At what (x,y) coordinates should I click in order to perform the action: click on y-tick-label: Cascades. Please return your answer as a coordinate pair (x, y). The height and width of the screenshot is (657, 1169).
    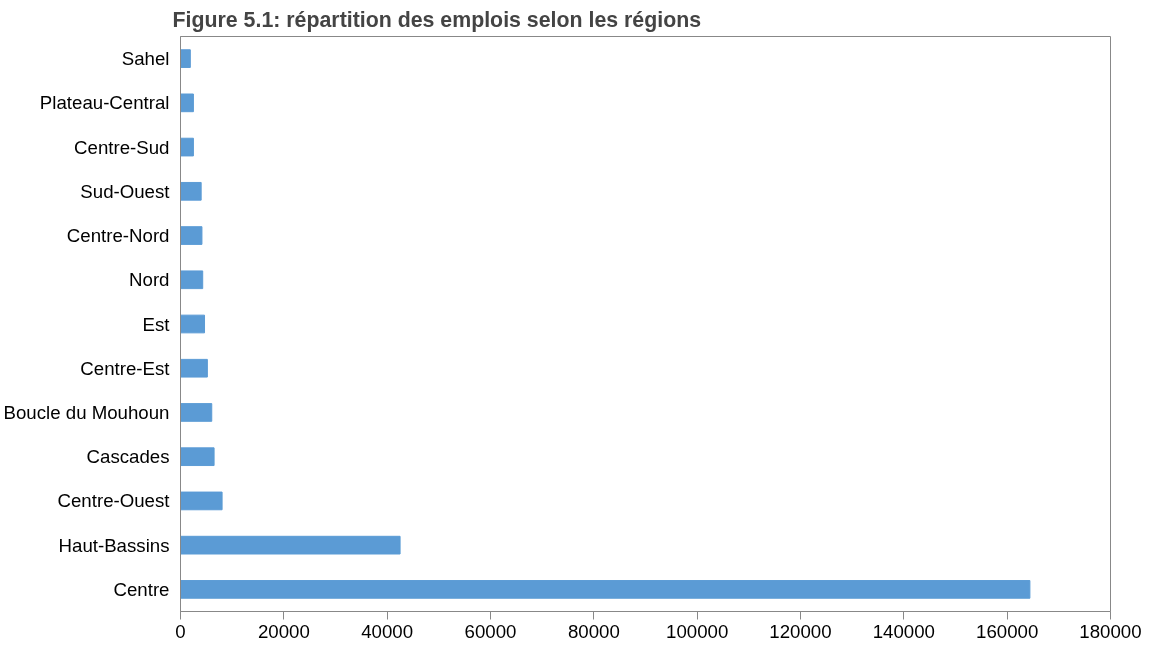
    Looking at the image, I should click on (128, 457).